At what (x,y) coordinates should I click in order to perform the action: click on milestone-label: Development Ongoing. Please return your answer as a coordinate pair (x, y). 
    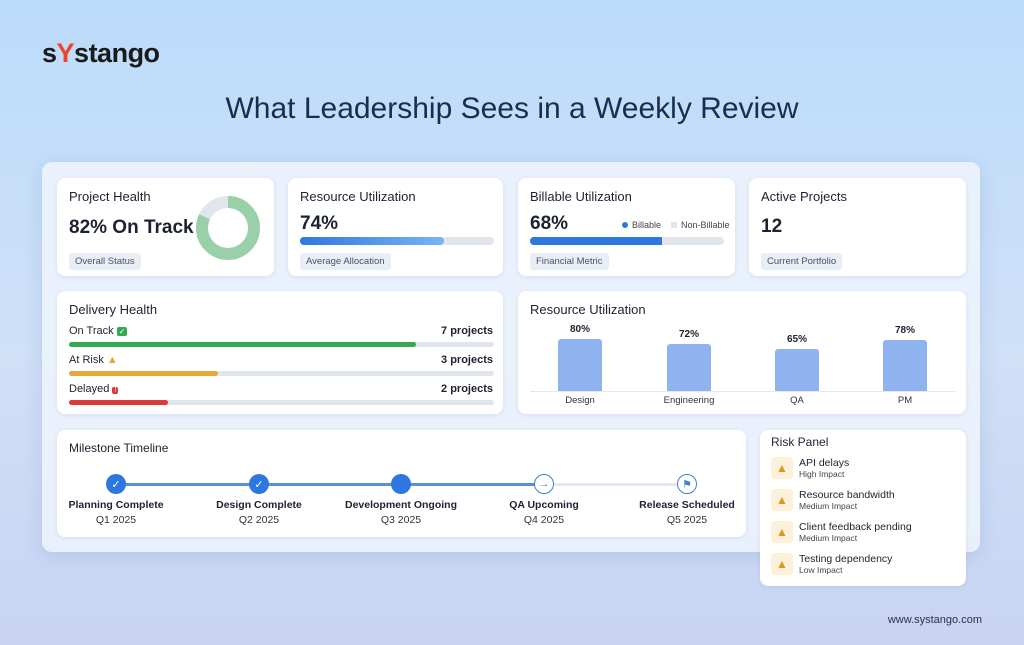
    Looking at the image, I should click on (400, 505).